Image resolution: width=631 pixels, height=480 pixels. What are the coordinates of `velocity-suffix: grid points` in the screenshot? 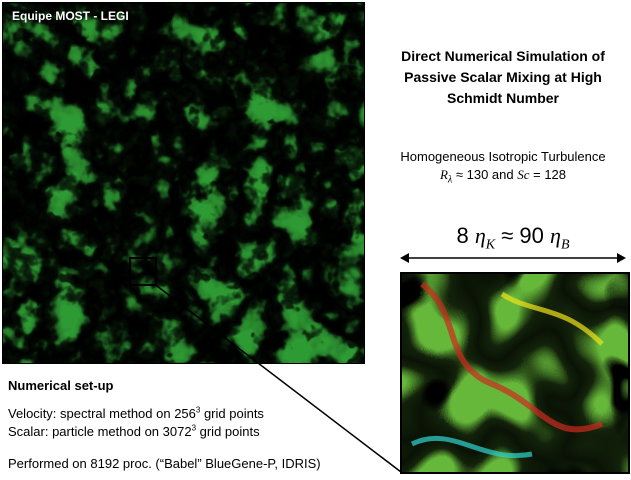 It's located at (232, 413).